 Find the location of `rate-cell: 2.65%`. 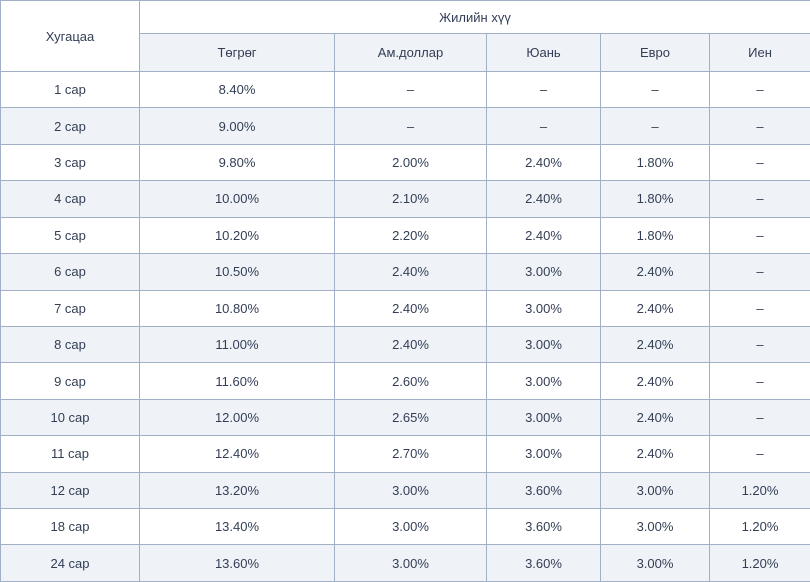

rate-cell: 2.65% is located at coordinates (410, 417).